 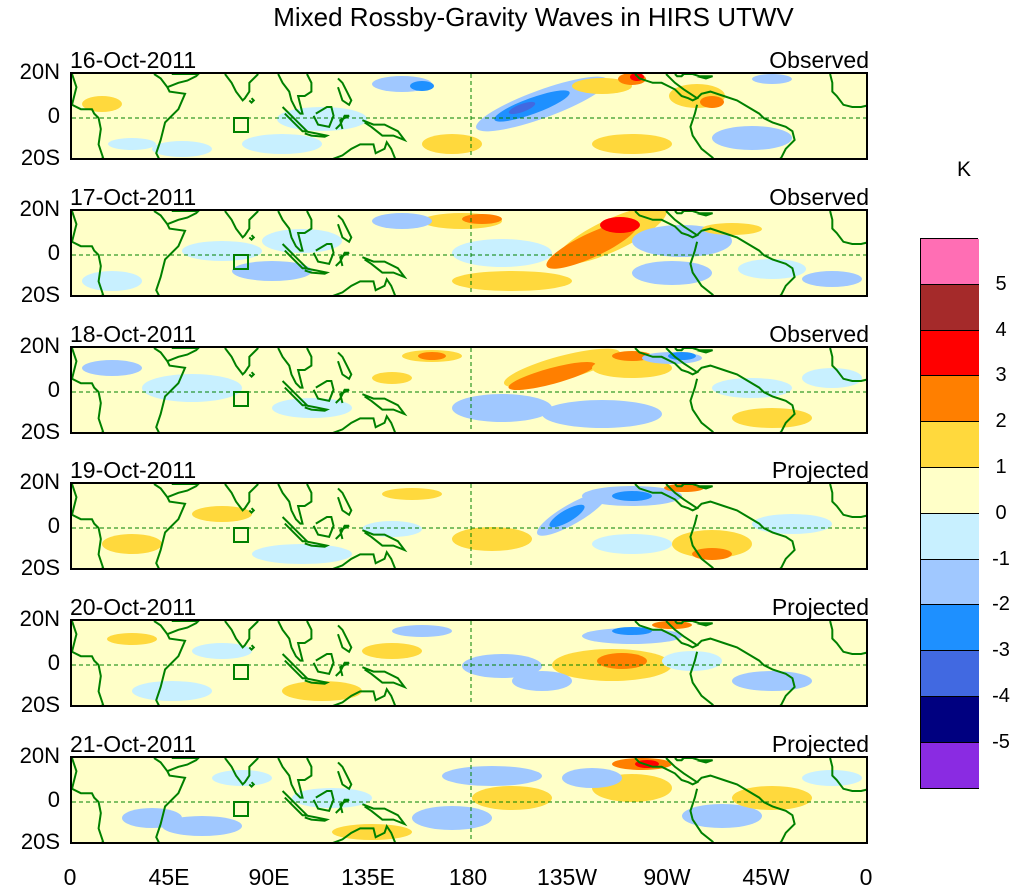 I want to click on colorbar-label: -1, so click(x=1001, y=558).